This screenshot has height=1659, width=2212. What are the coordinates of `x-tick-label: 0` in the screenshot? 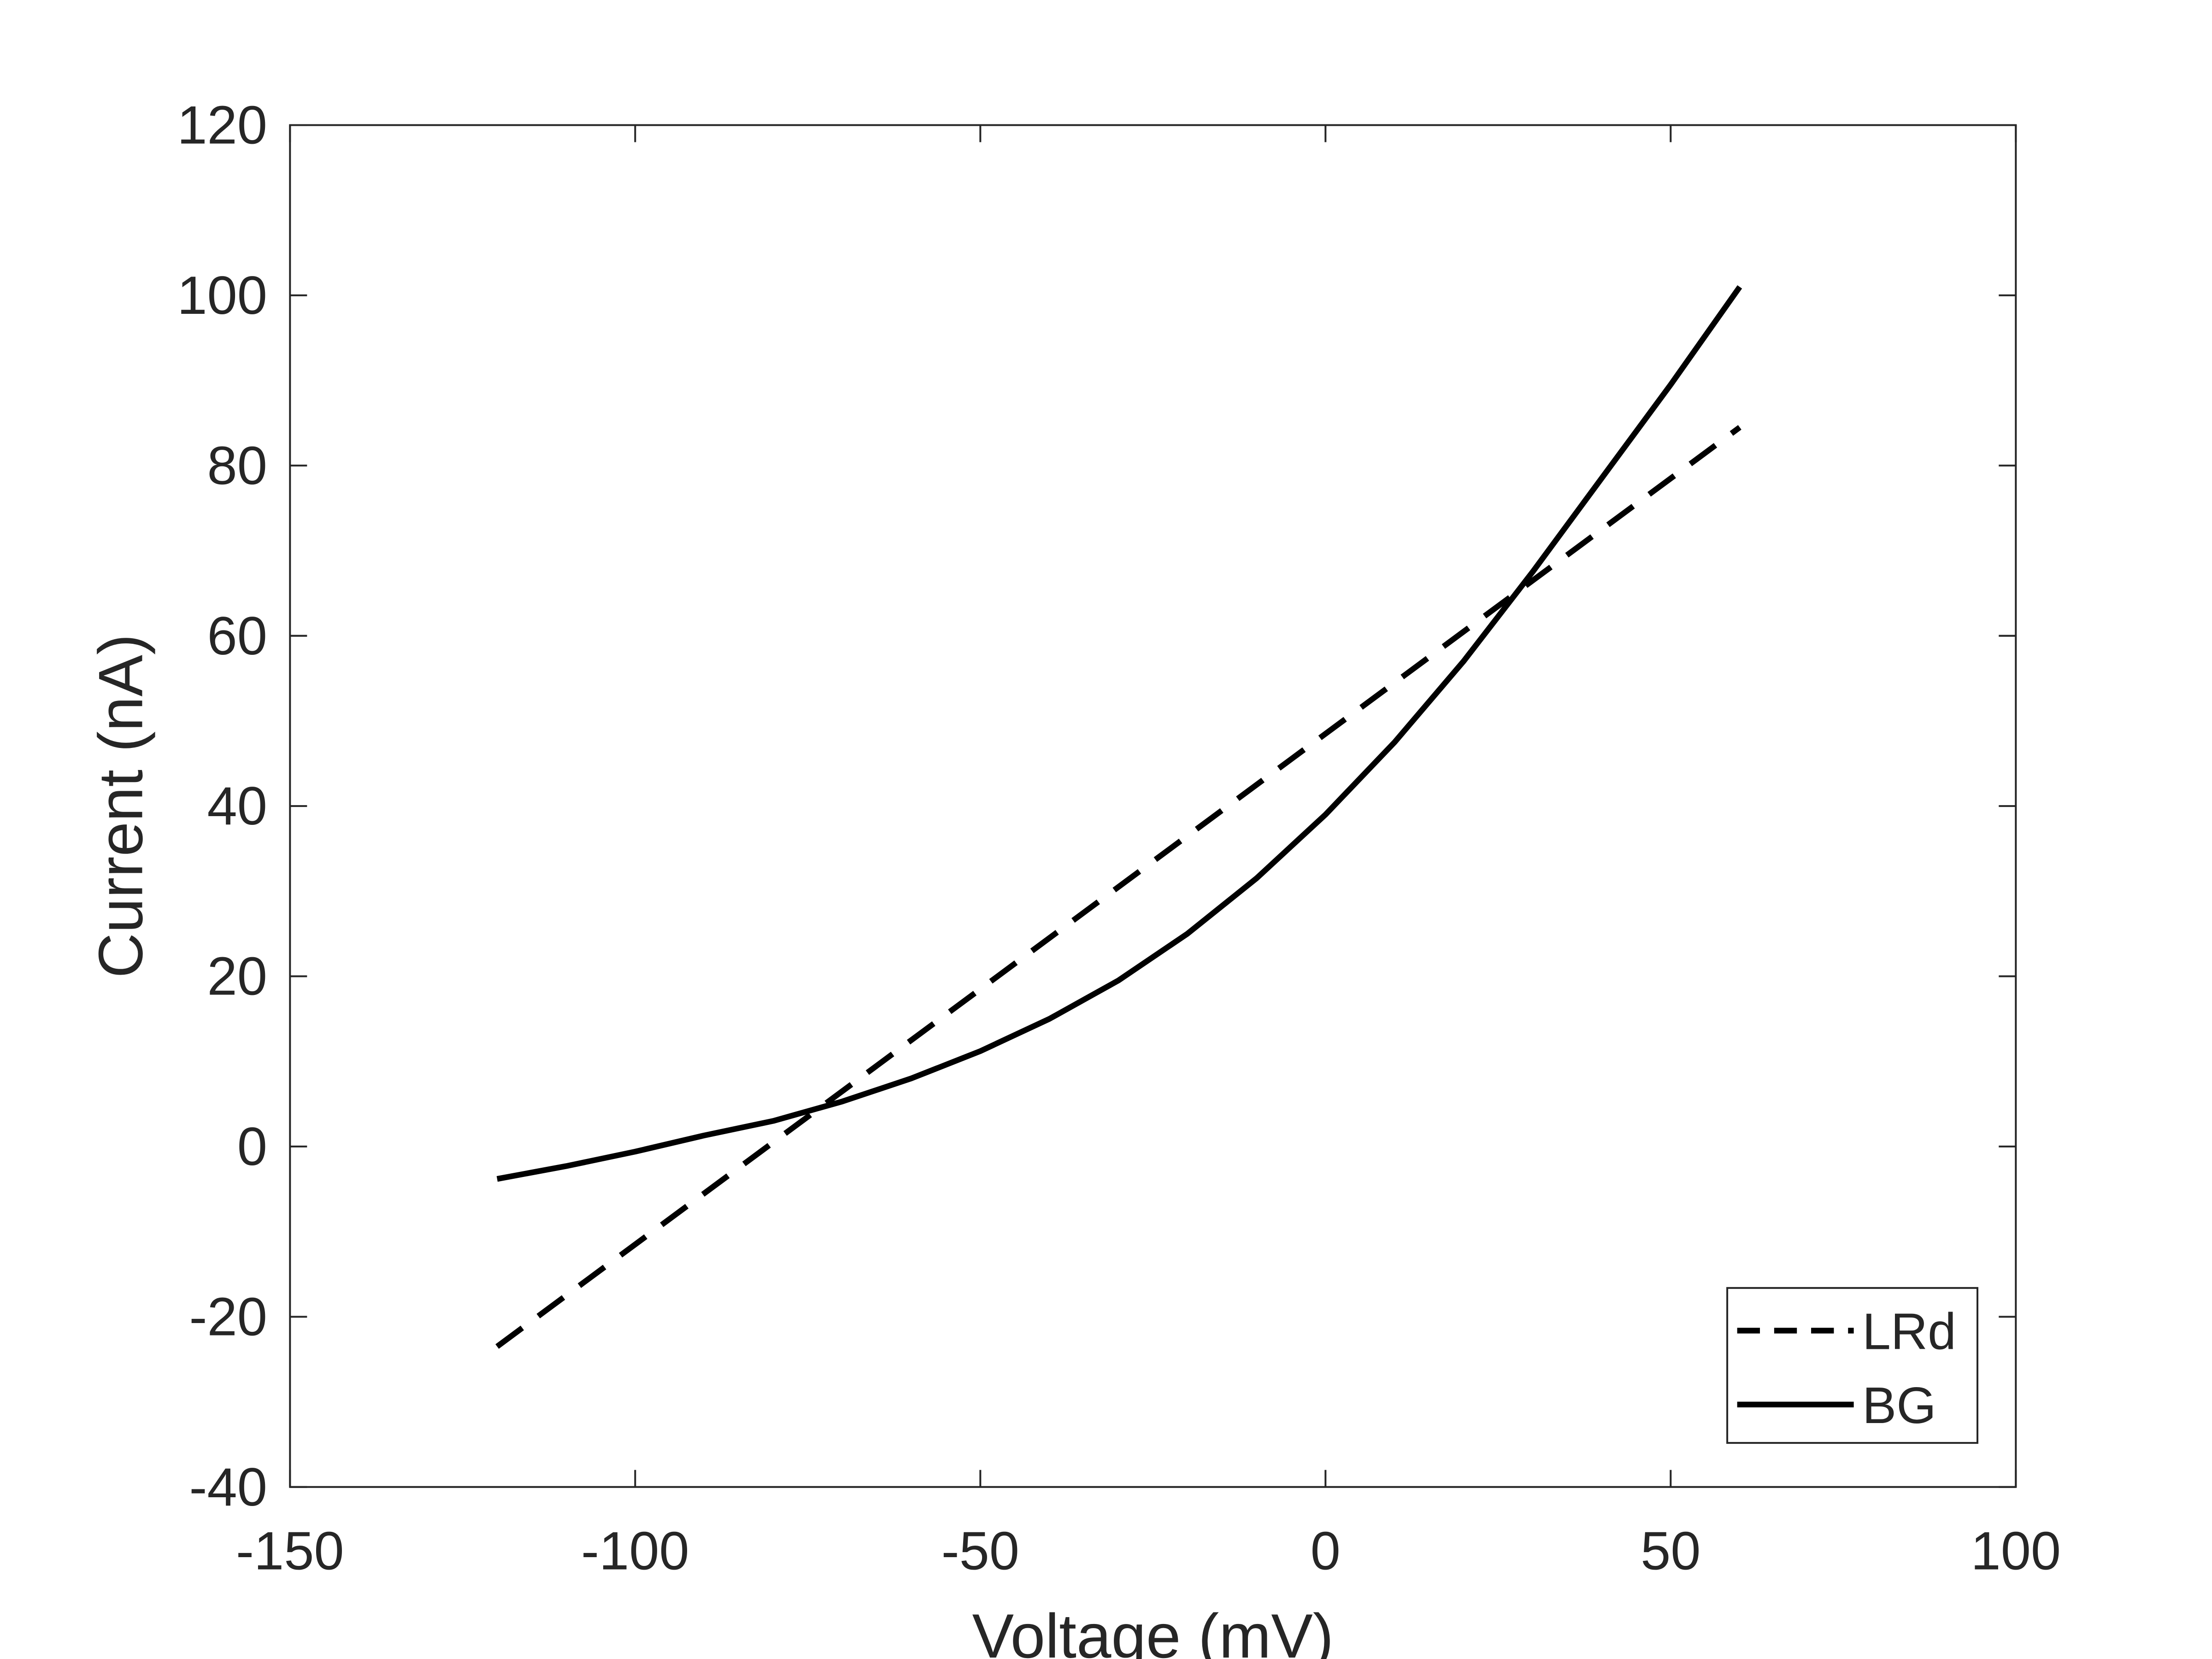 It's located at (1326, 1551).